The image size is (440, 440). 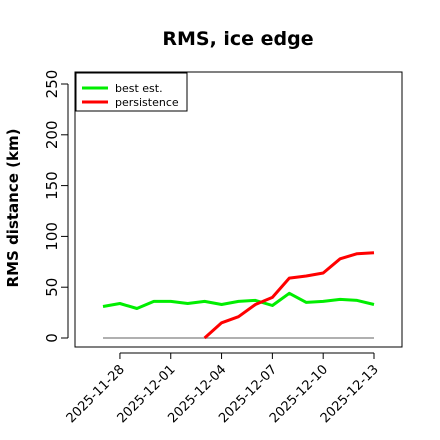 I want to click on y-axis: 0 50 100 150 200 250, so click(x=56, y=206).